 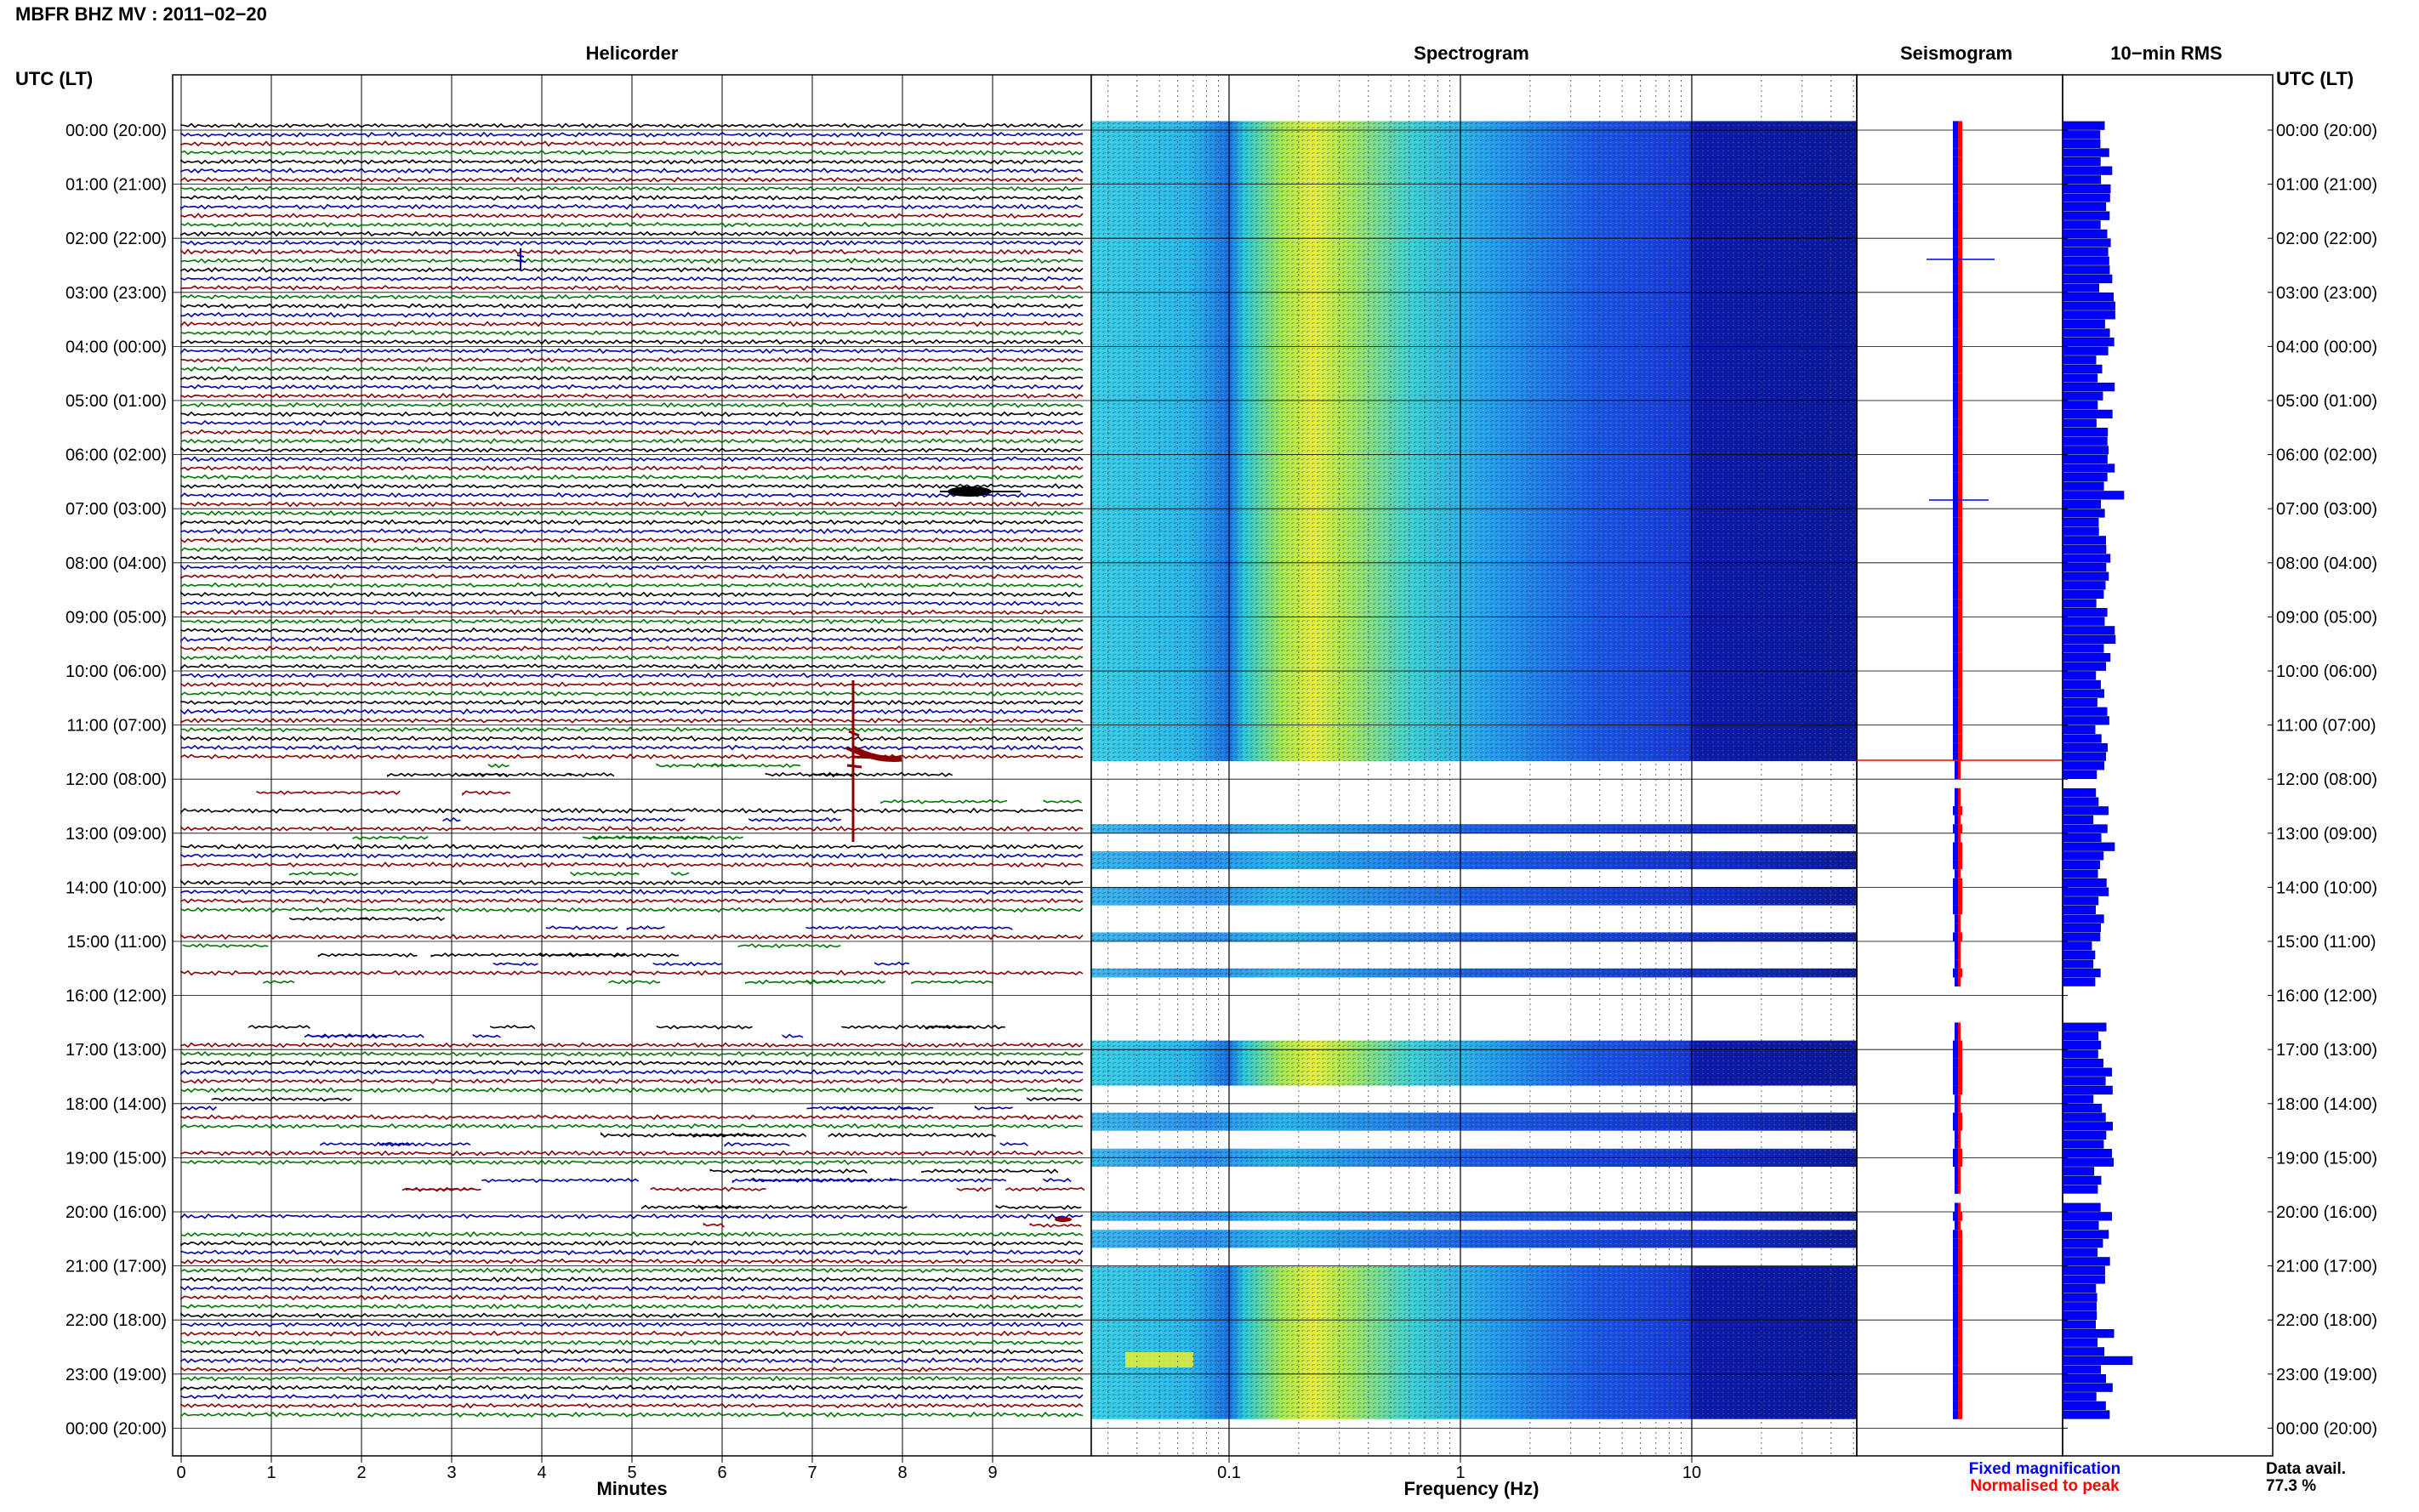 I want to click on spectrogram-x-ticks: 0.1 1 10, so click(x=1459, y=1469).